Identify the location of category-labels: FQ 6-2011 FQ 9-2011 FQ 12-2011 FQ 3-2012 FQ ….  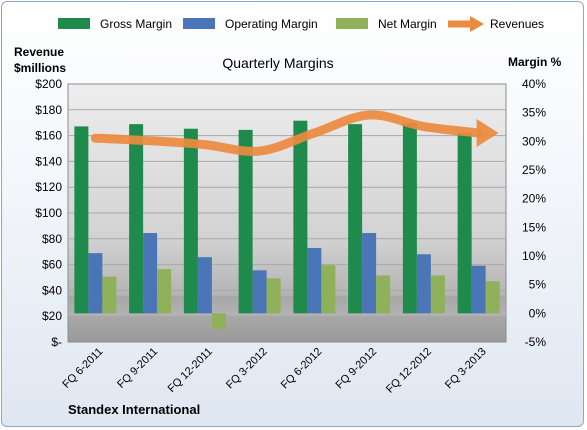
(274, 371).